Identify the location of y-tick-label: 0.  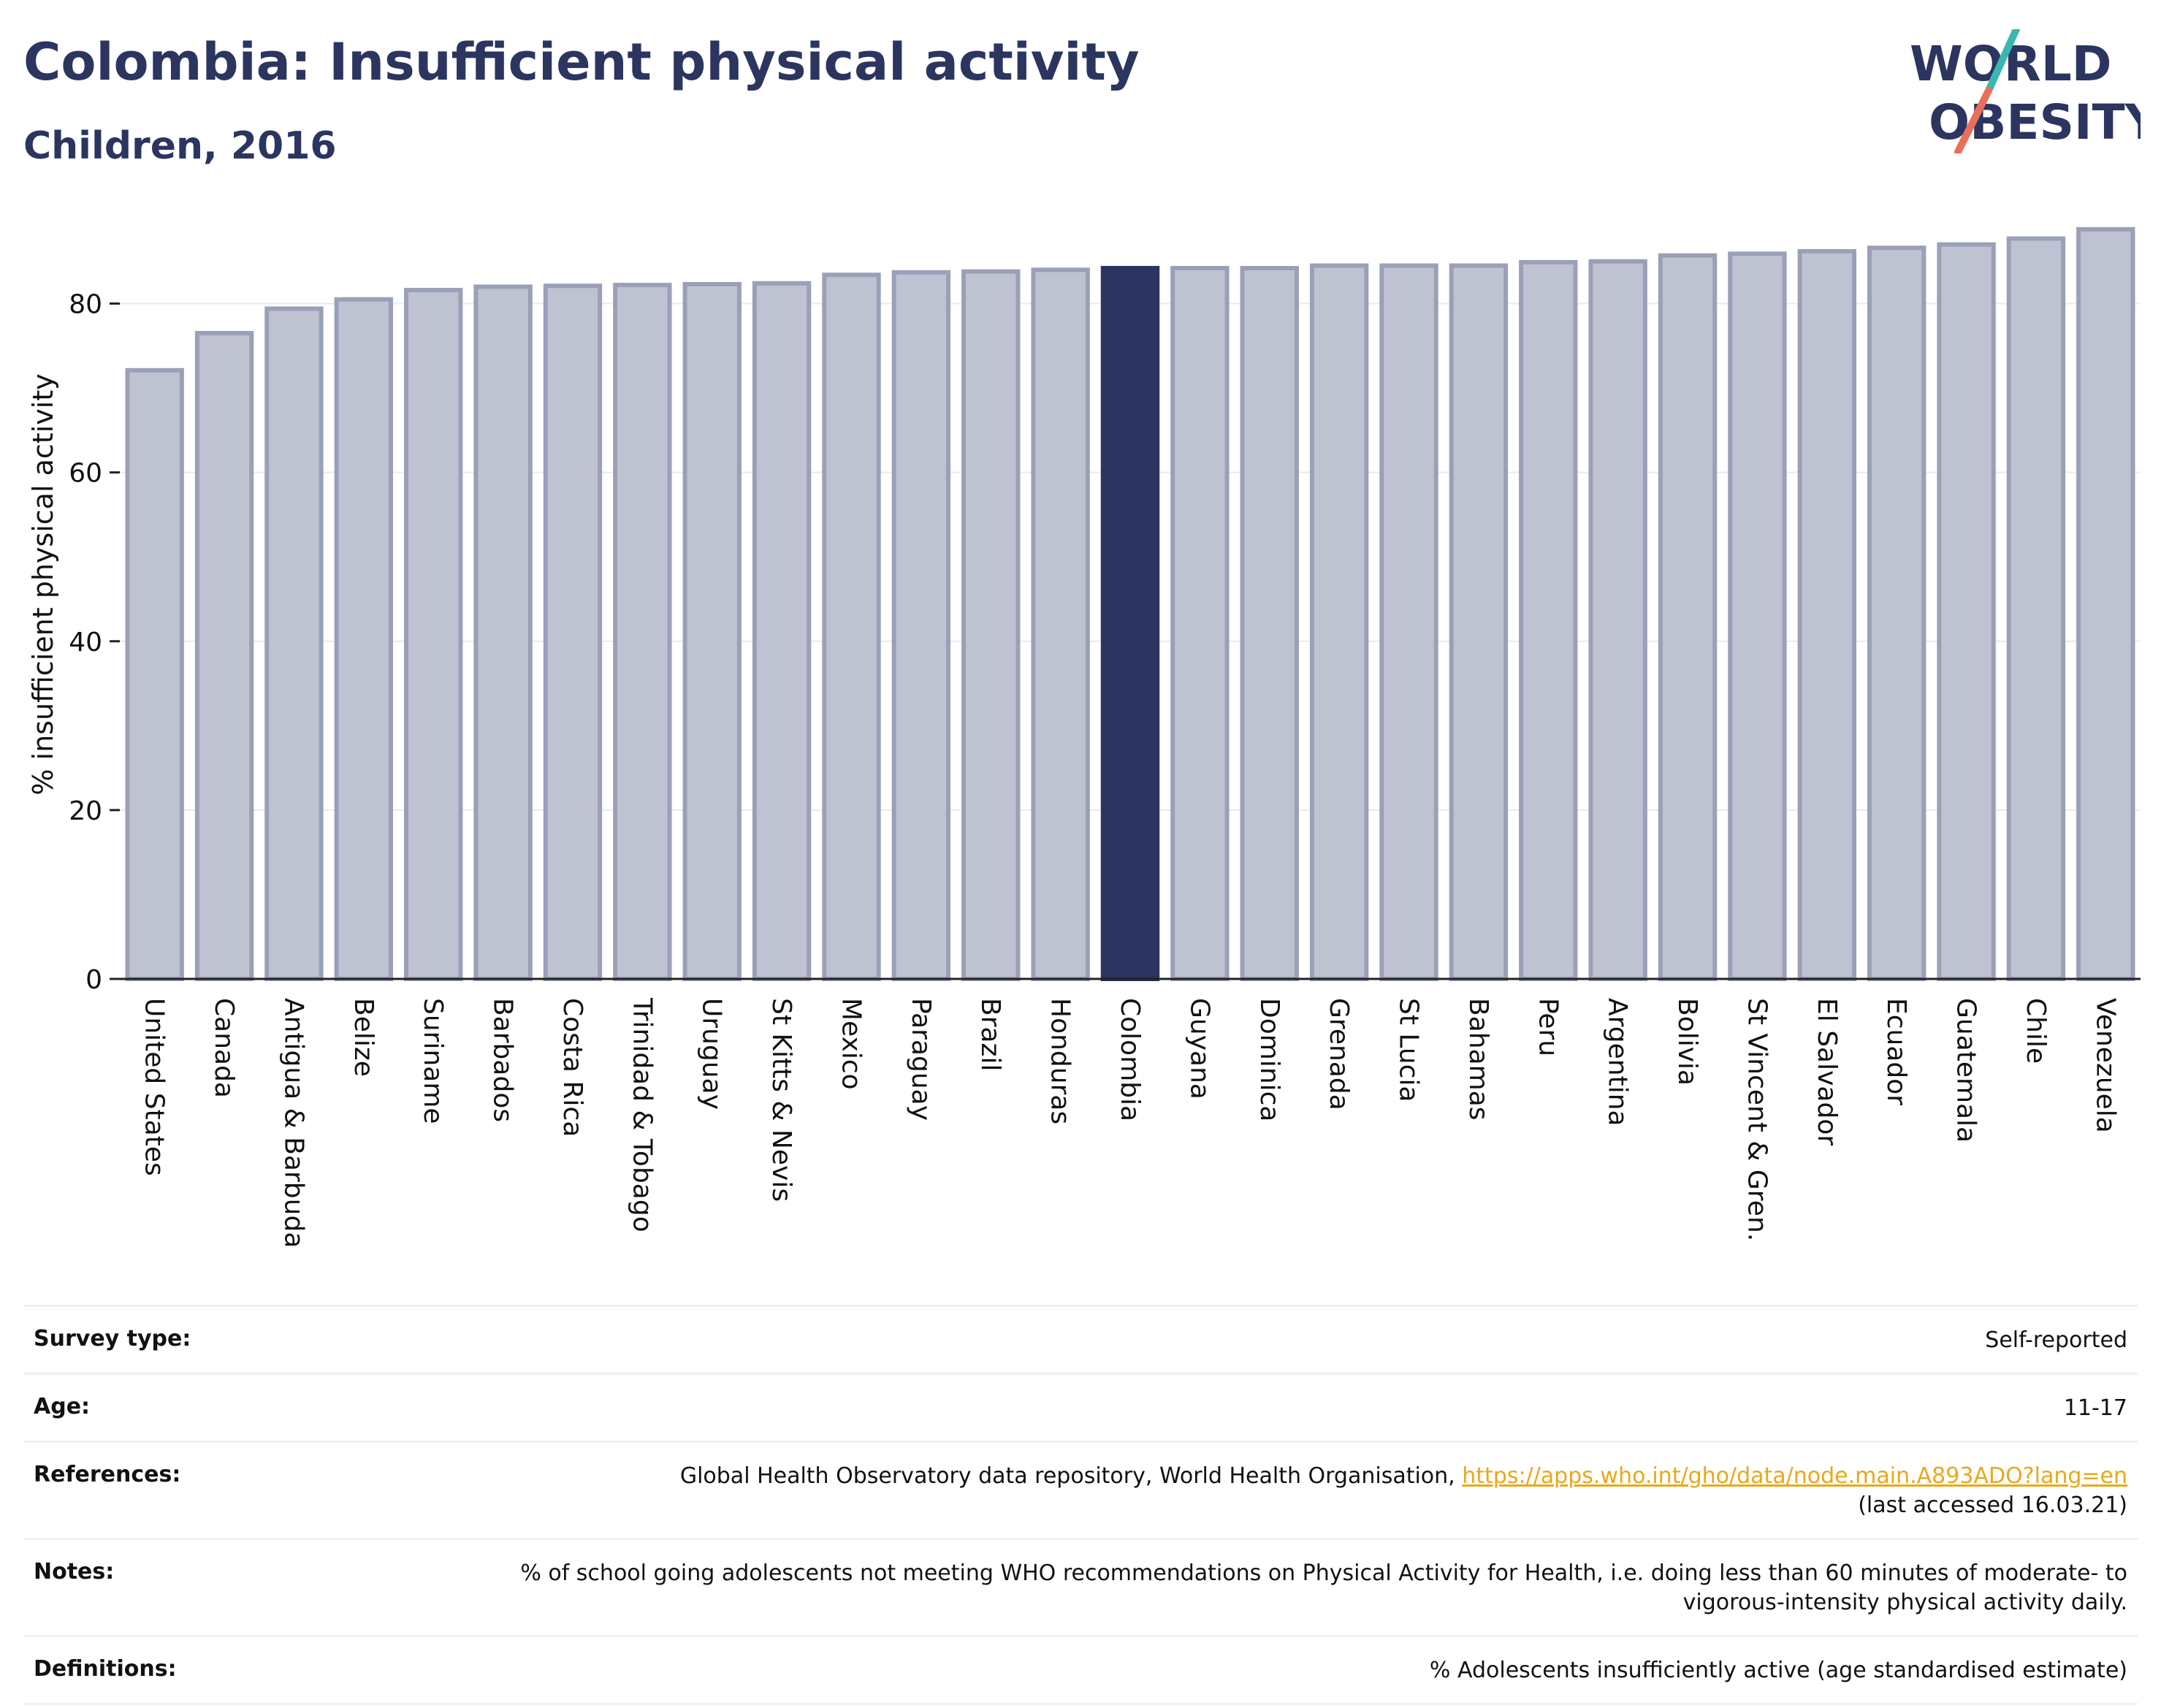
(94, 980).